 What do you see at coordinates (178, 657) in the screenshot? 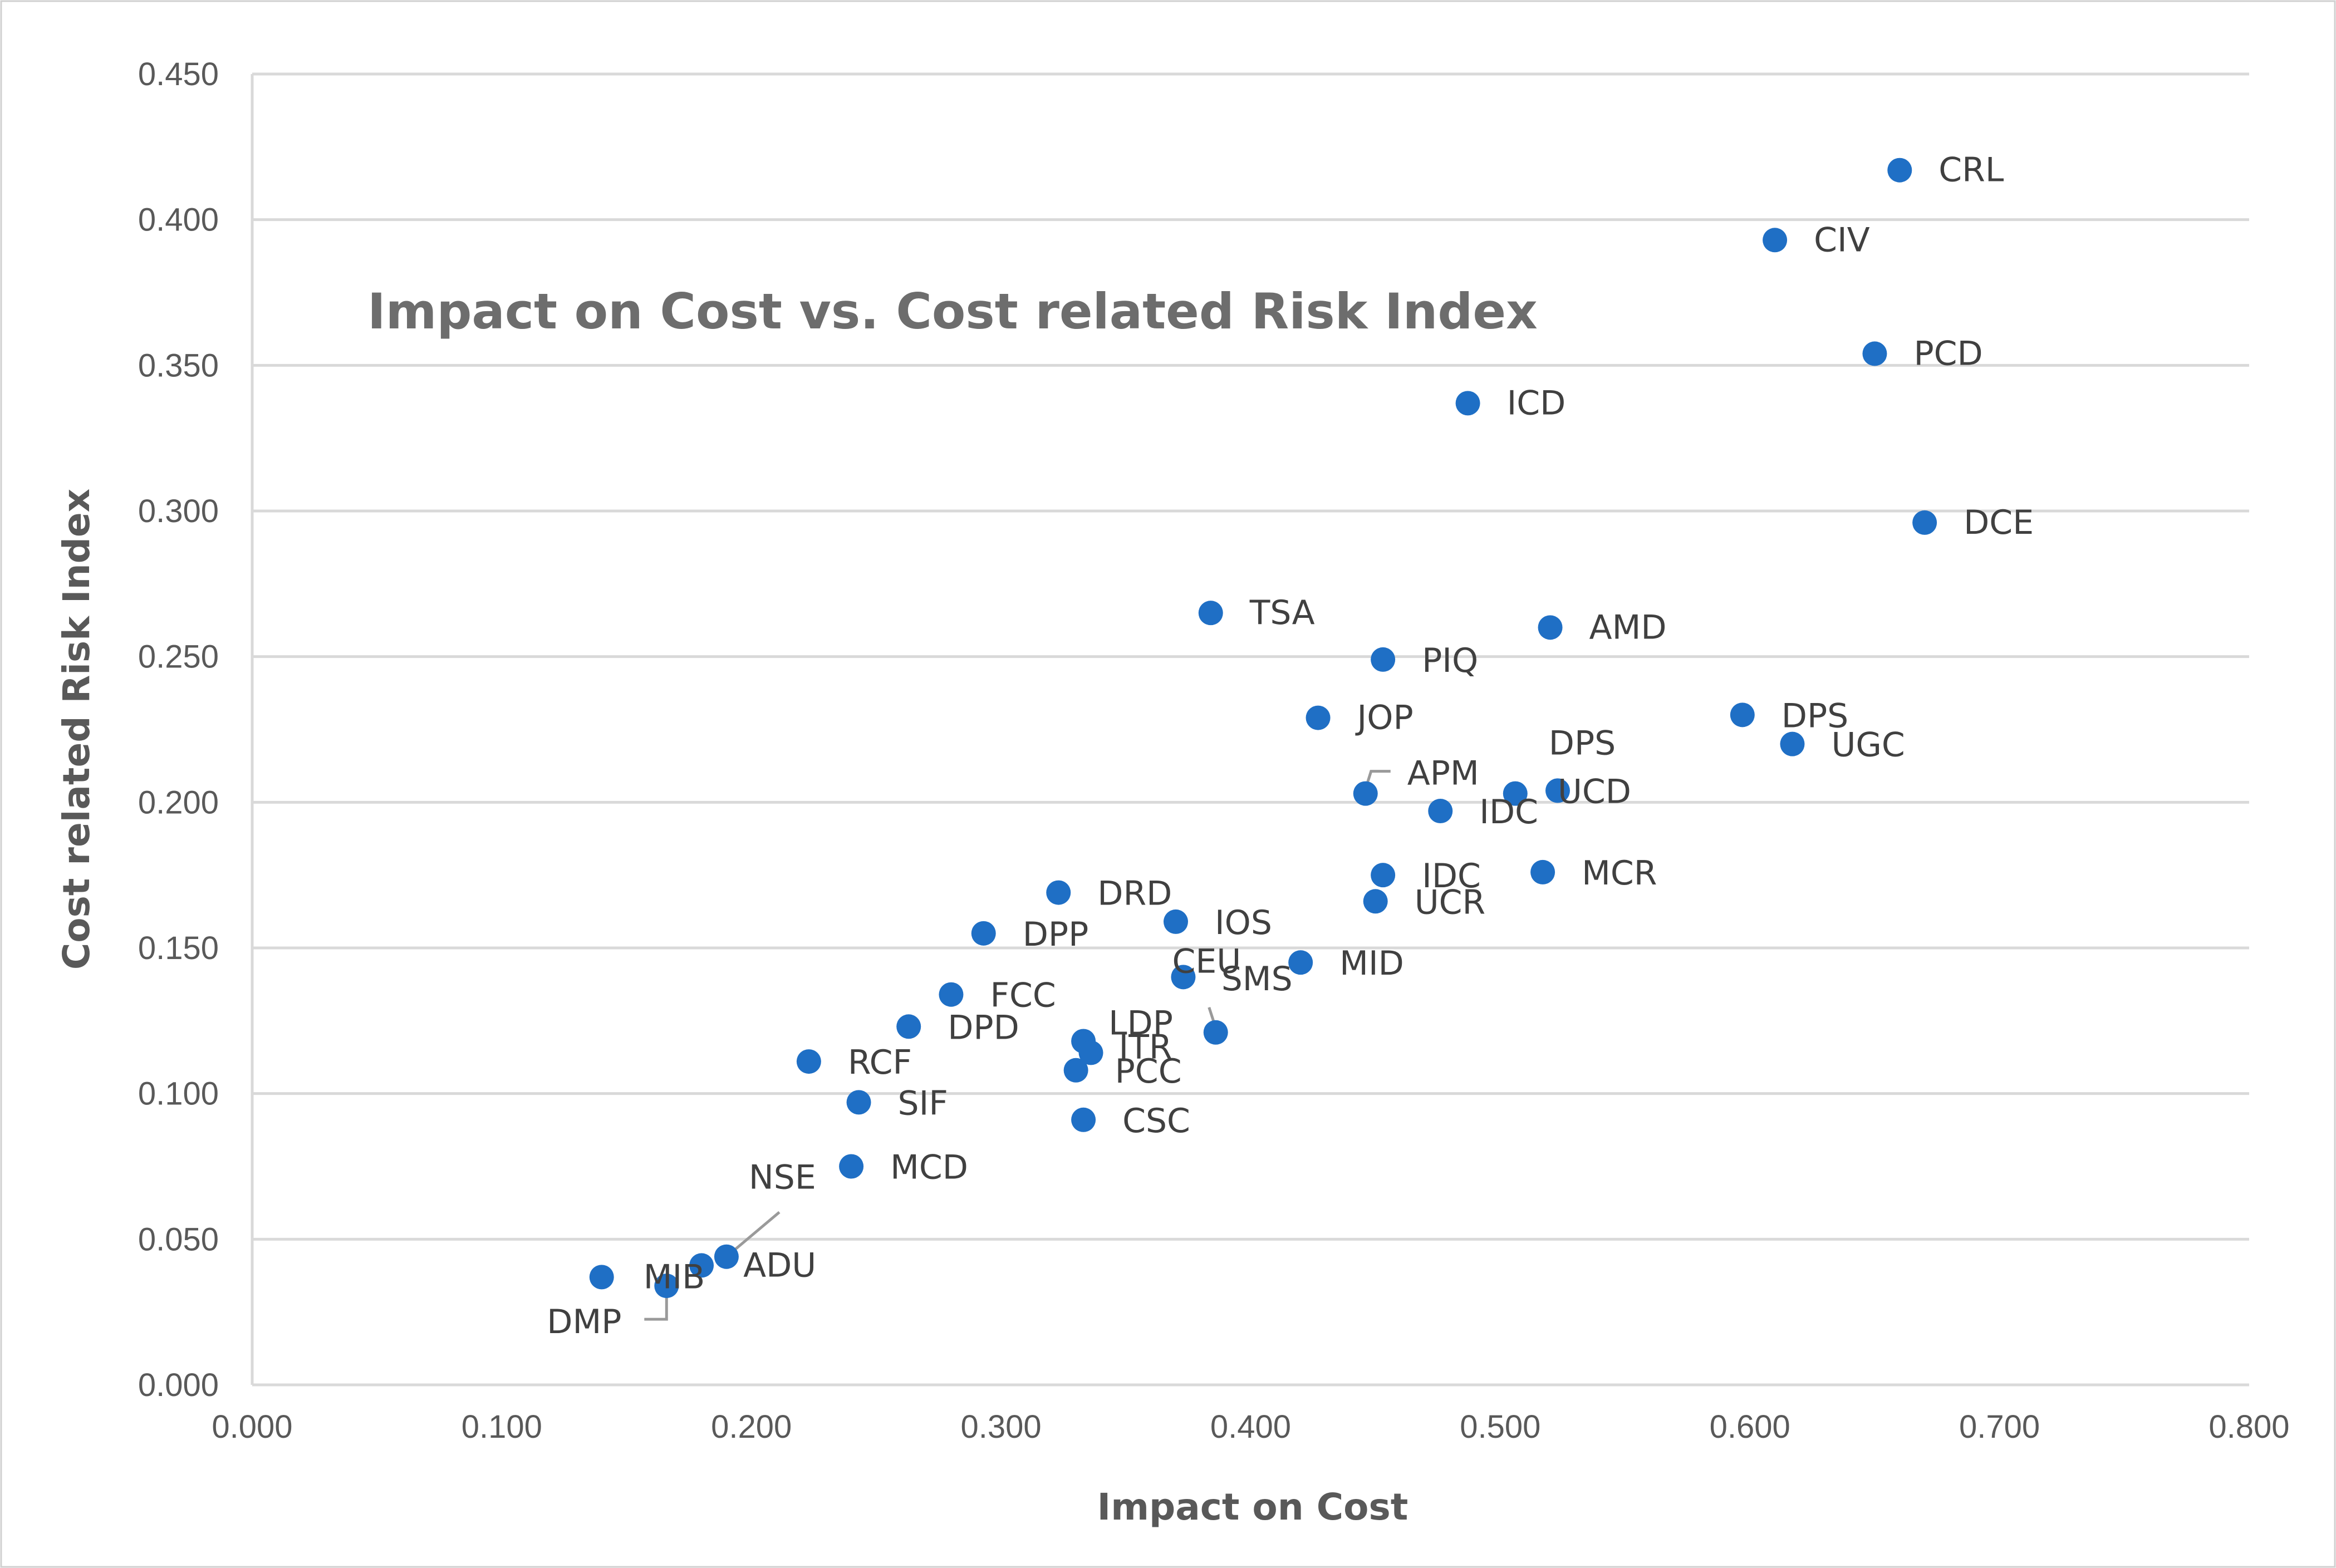
I see `y-tick-label: 0.250` at bounding box center [178, 657].